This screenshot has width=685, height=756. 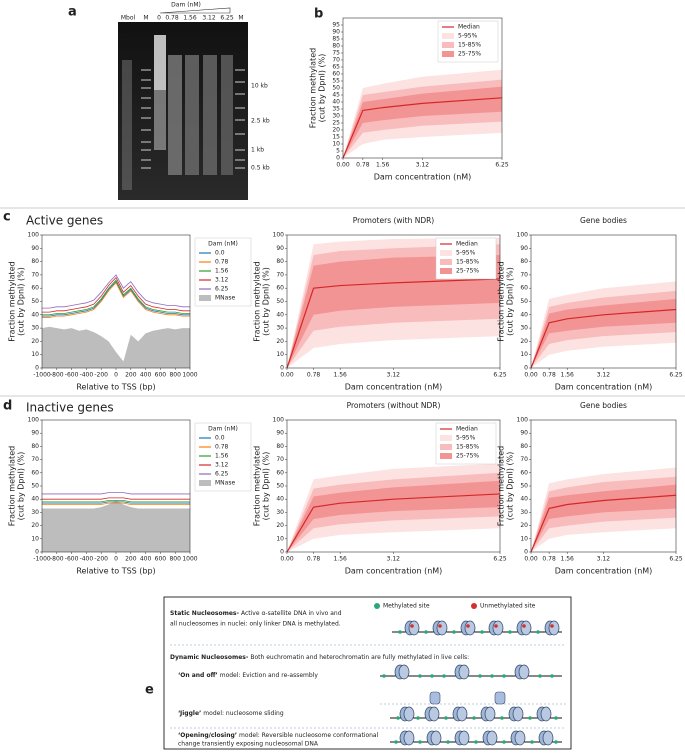 I want to click on y-tick-label: 65, so click(x=336, y=67).